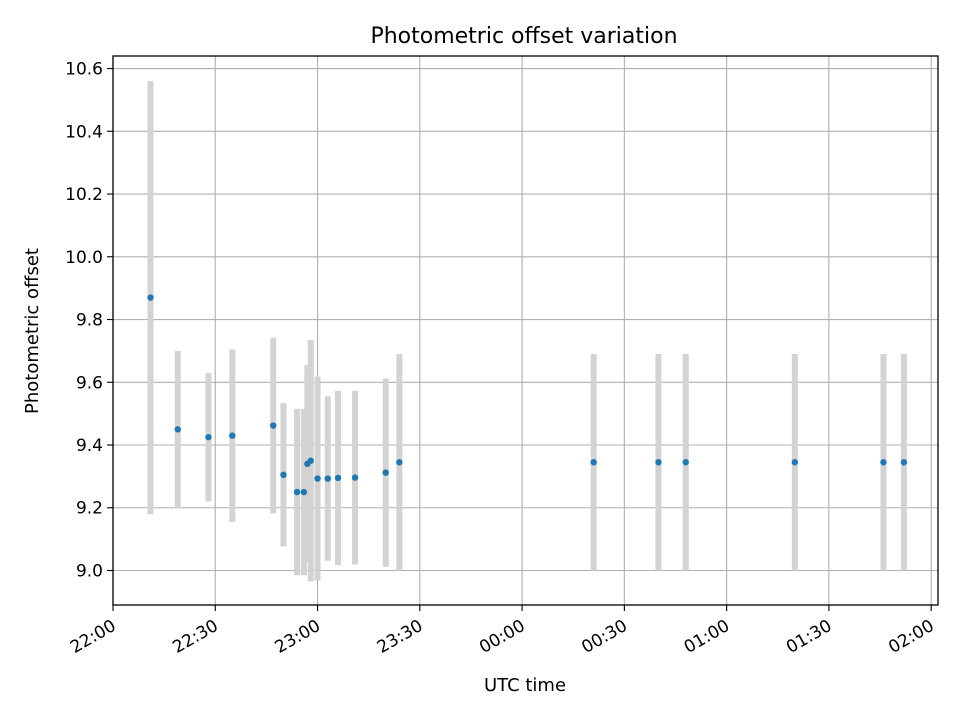 Image resolution: width=960 pixels, height=720 pixels. I want to click on x-tick-label: 00:30, so click(604, 637).